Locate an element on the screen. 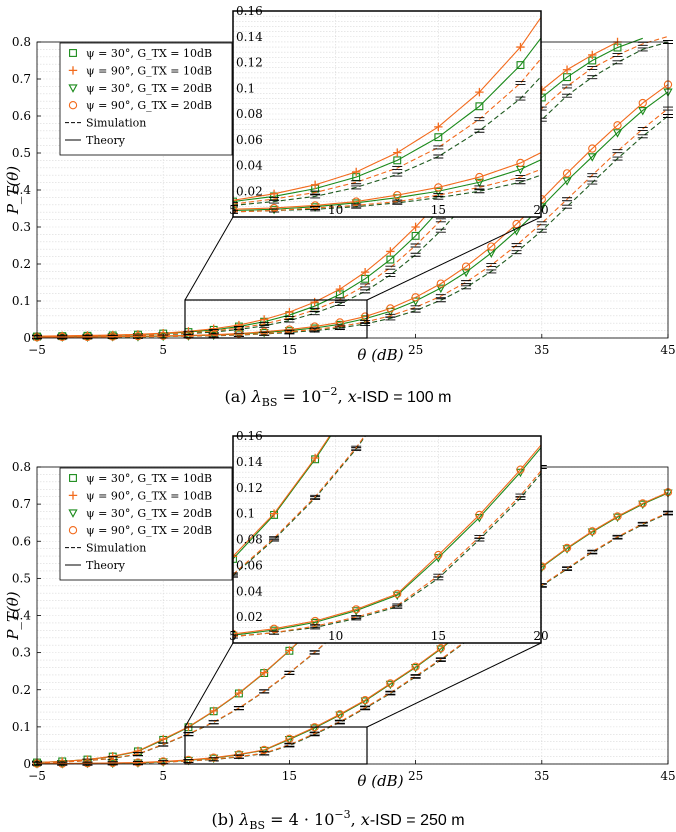 This screenshot has height=832, width=676. zoom-connector is located at coordinates (454, 685).